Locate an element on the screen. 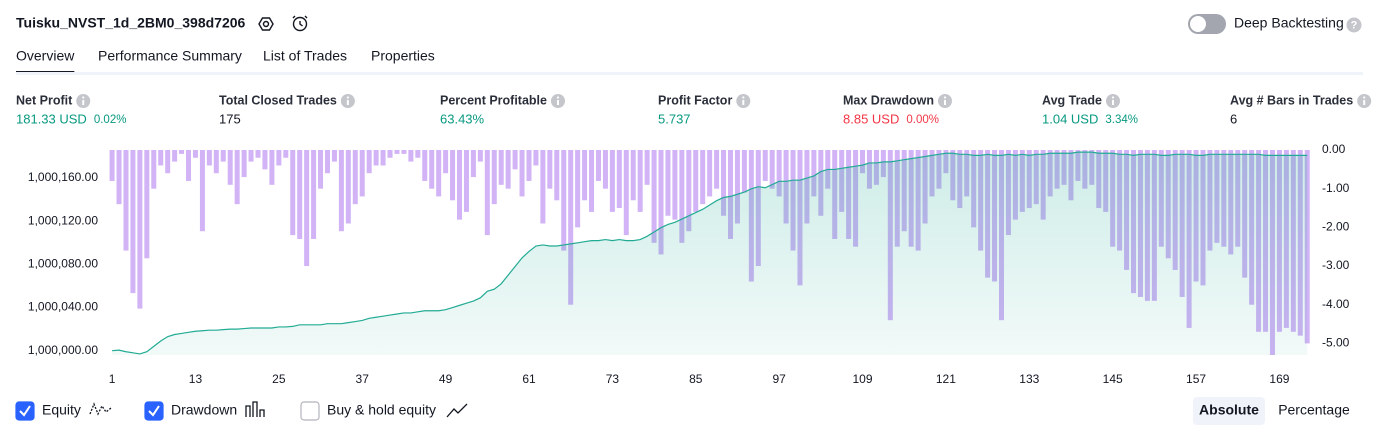 Image resolution: width=1379 pixels, height=435 pixels. legend-label: Equity is located at coordinates (61, 410).